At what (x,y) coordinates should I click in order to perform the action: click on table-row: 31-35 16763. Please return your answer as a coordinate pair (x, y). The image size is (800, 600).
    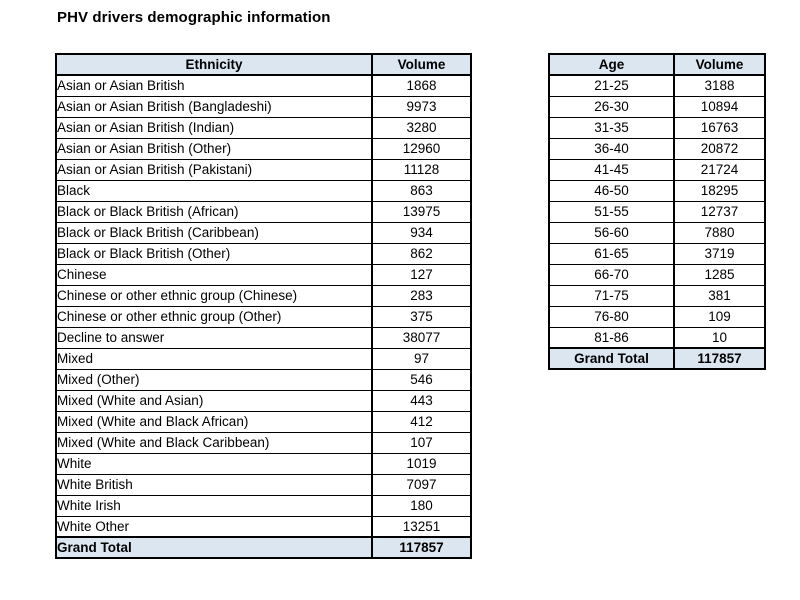
    Looking at the image, I should click on (657, 127).